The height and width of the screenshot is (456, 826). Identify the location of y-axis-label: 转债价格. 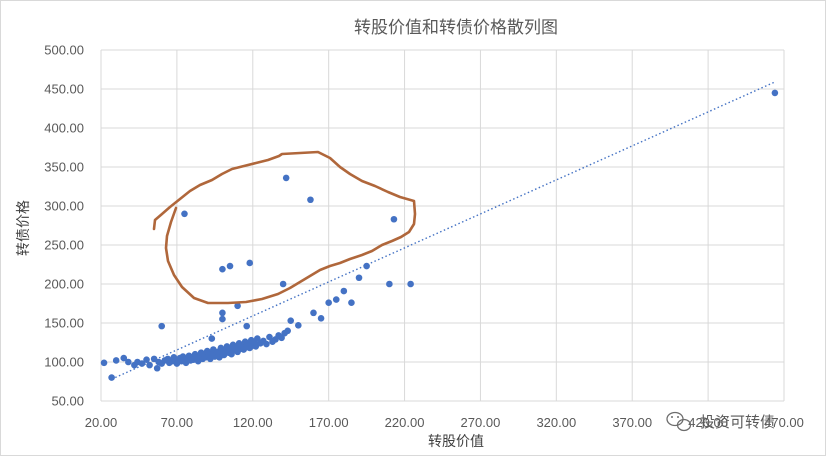
(24, 228).